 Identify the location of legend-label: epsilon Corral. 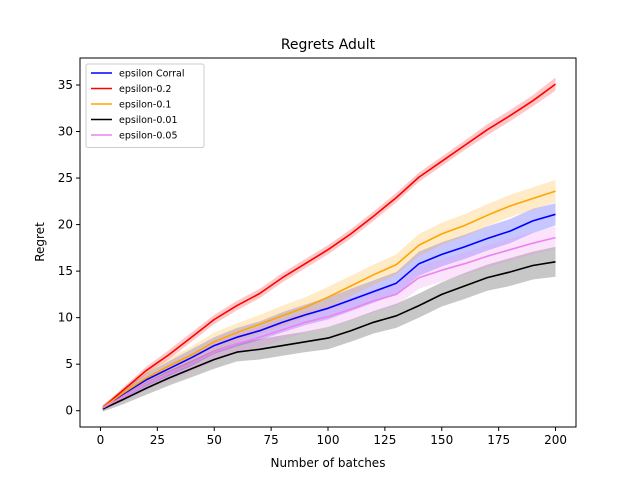
(152, 74).